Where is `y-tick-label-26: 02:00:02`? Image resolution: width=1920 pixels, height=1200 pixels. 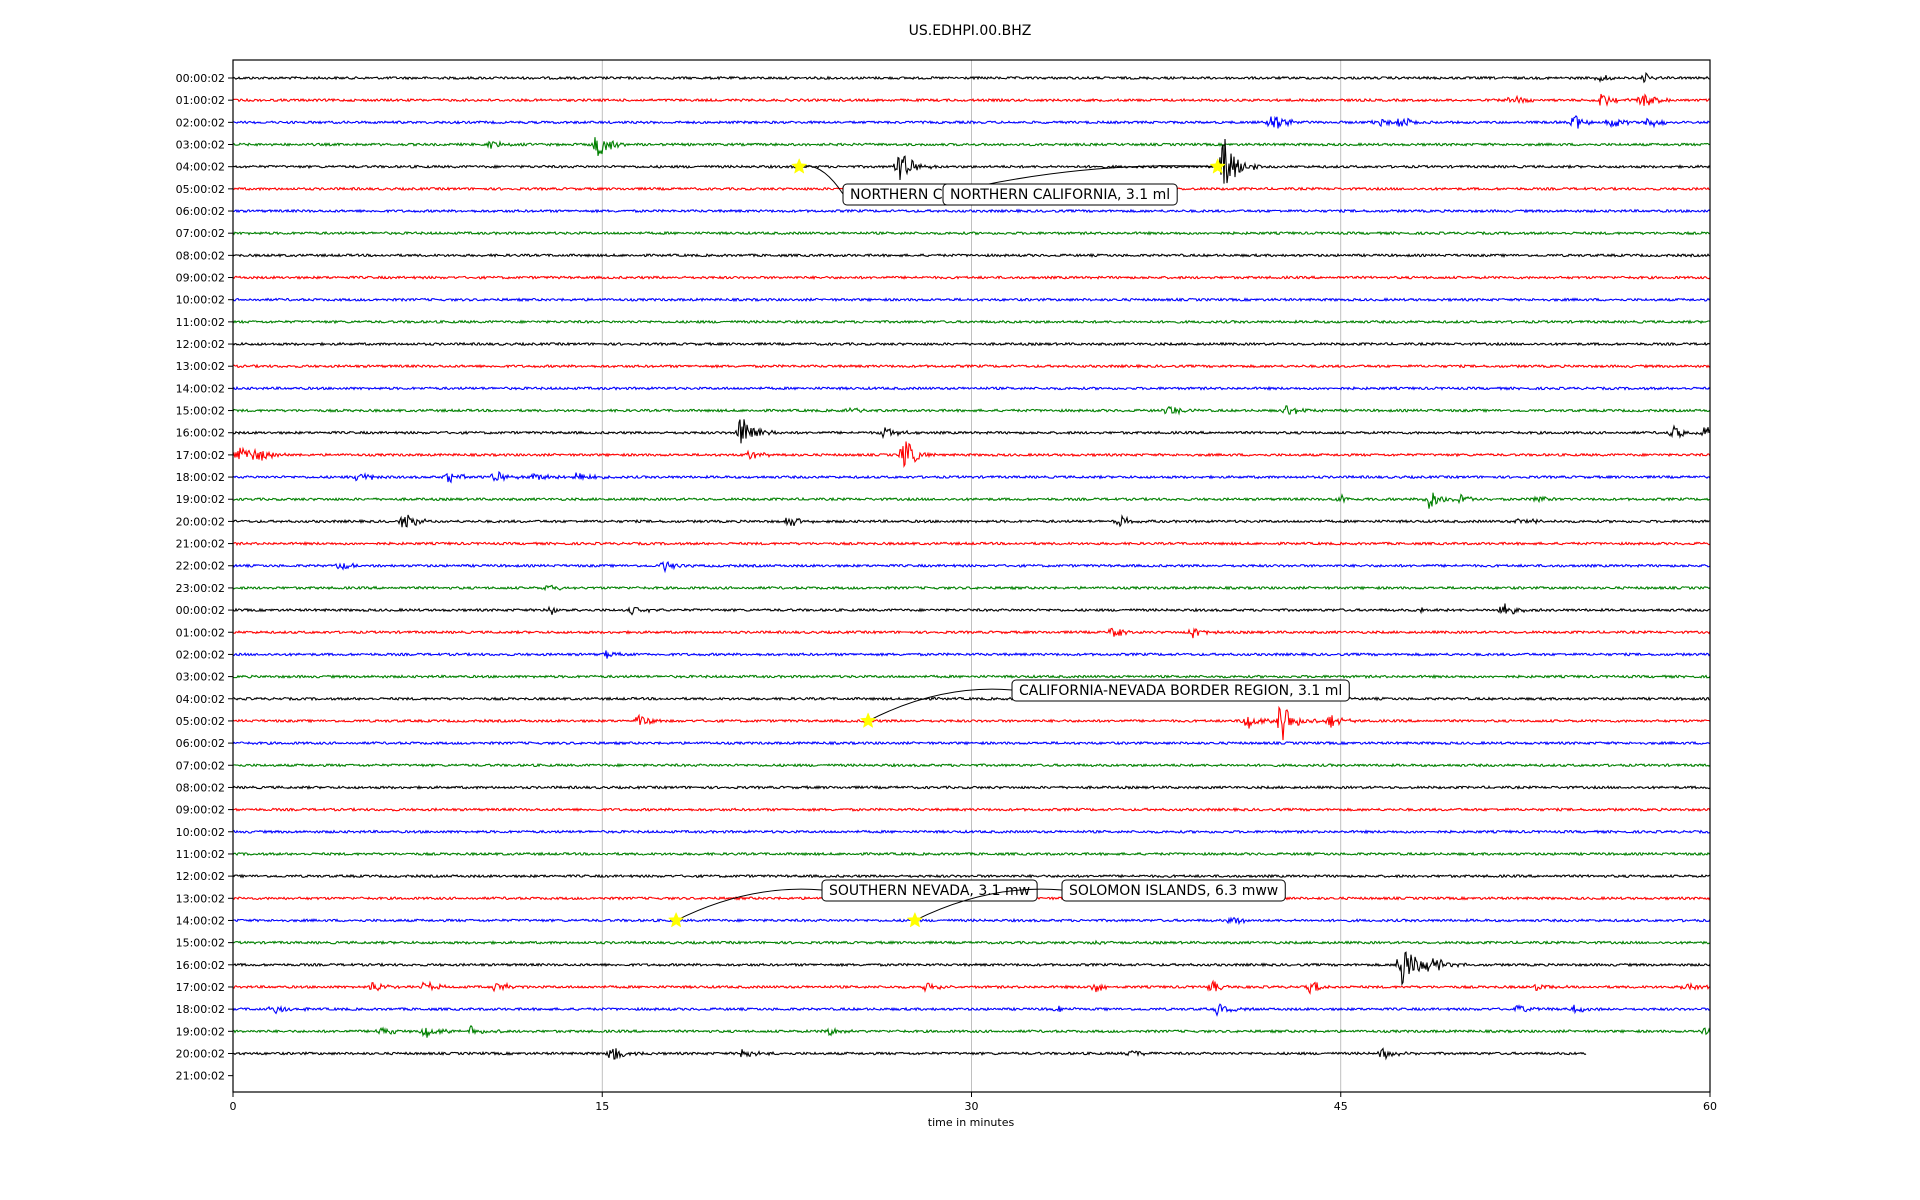 y-tick-label-26: 02:00:02 is located at coordinates (200, 654).